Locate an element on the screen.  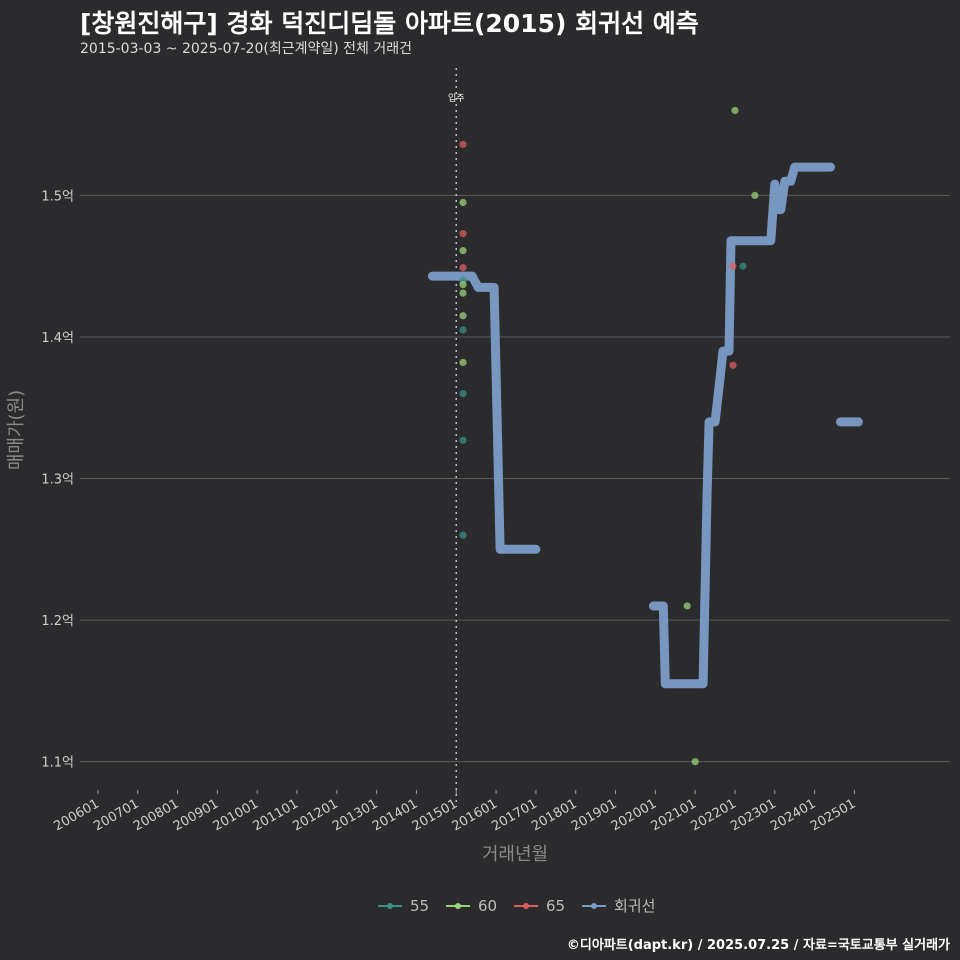
y-tick-labels: 1.1억 1.2억 1.3억 1.4억 1.5억 is located at coordinates (57, 479).